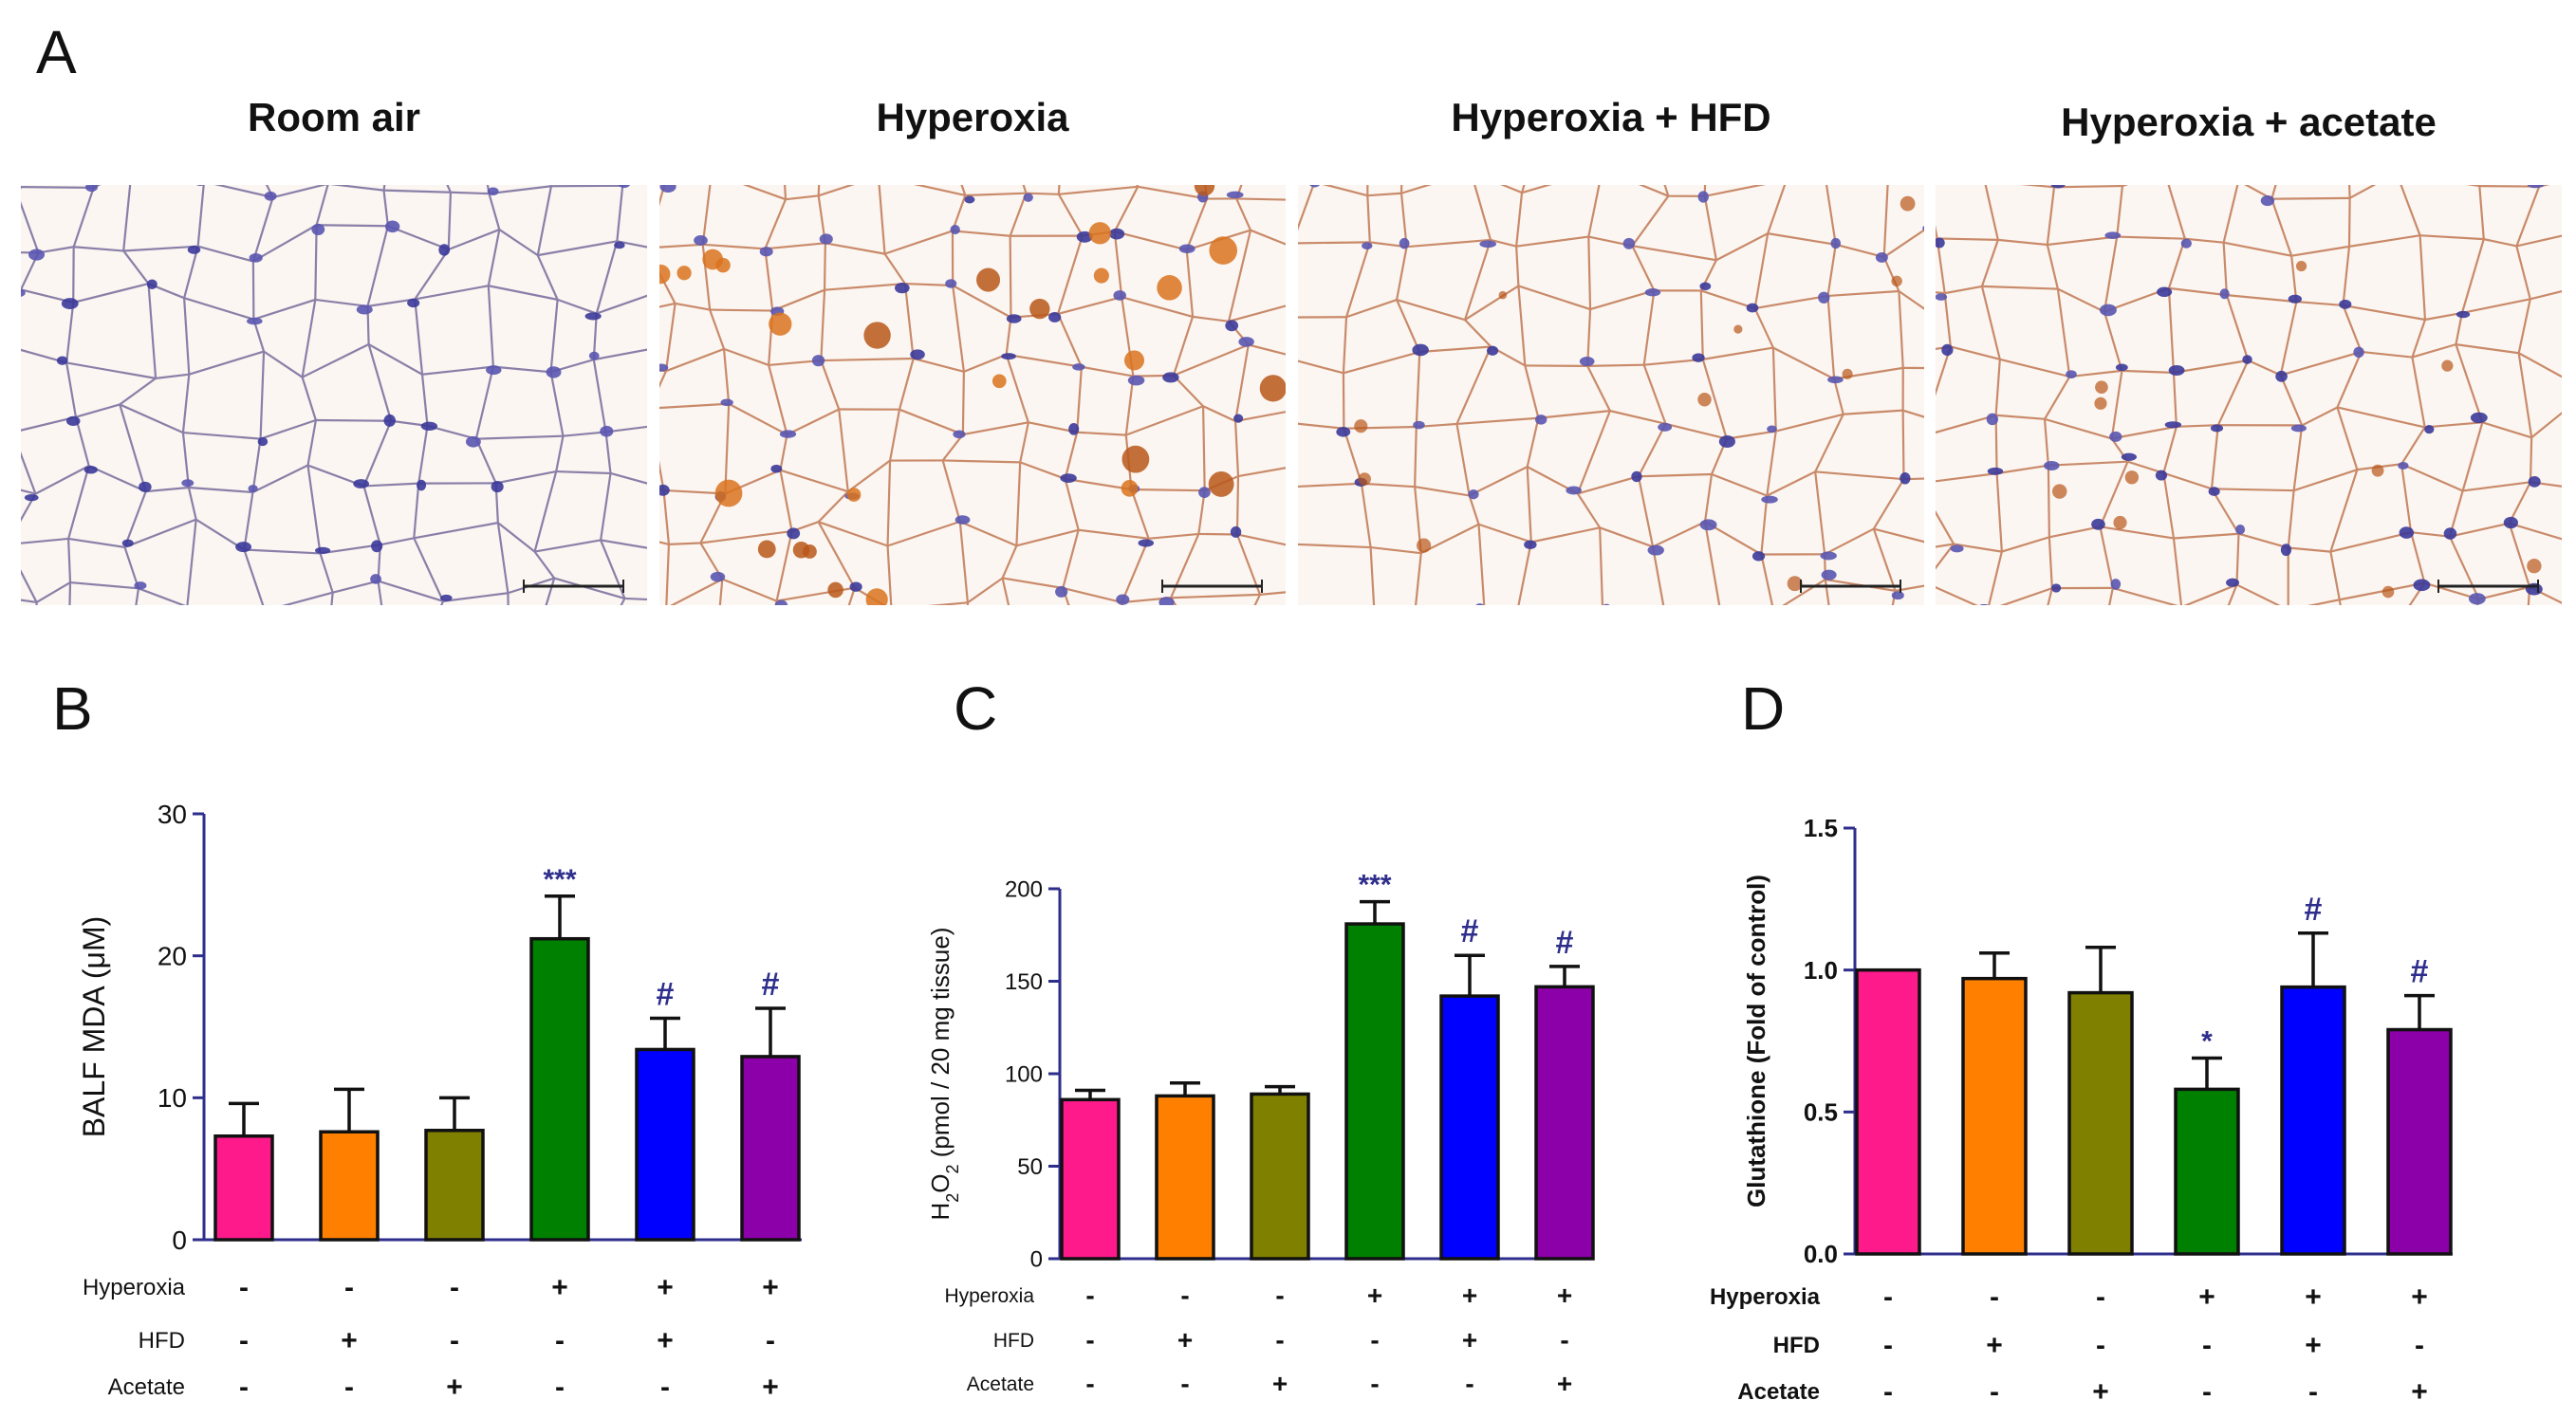  What do you see at coordinates (162, 1341) in the screenshot?
I see `condition-row-label: HFD` at bounding box center [162, 1341].